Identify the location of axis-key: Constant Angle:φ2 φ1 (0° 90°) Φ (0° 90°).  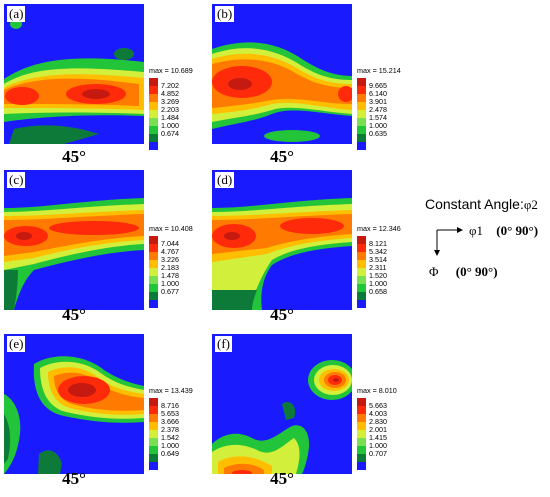
(486, 241).